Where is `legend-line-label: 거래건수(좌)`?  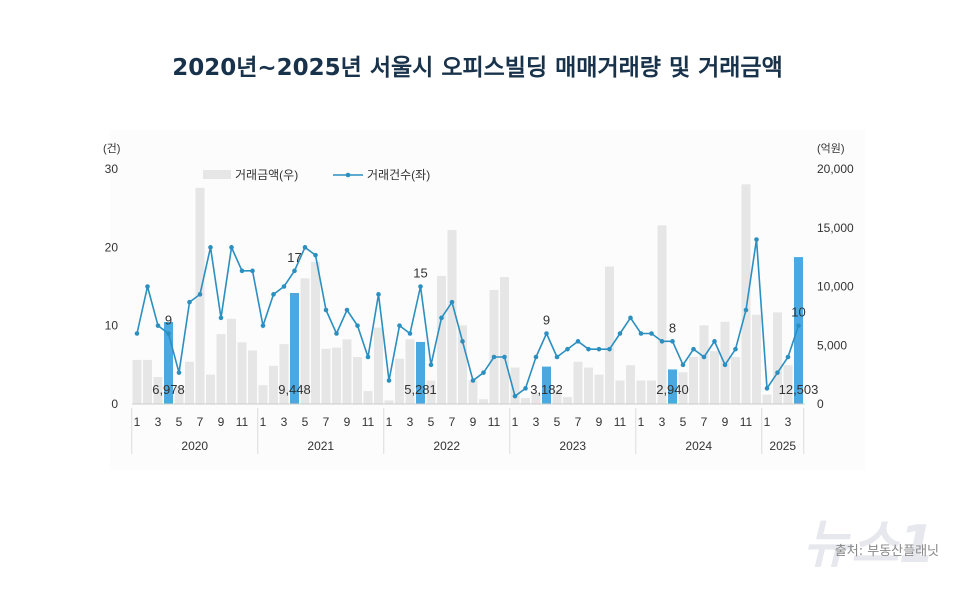
legend-line-label: 거래건수(좌) is located at coordinates (398, 175).